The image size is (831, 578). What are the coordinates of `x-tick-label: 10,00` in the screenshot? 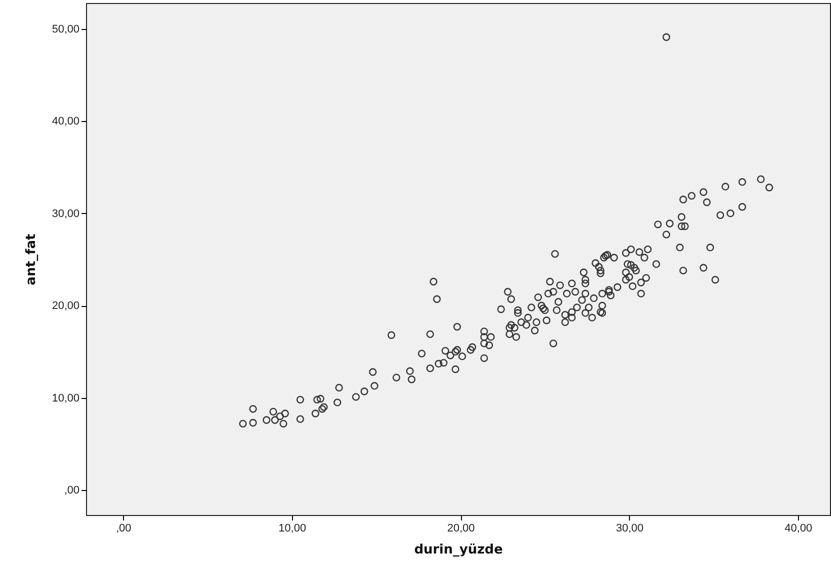 It's located at (292, 528).